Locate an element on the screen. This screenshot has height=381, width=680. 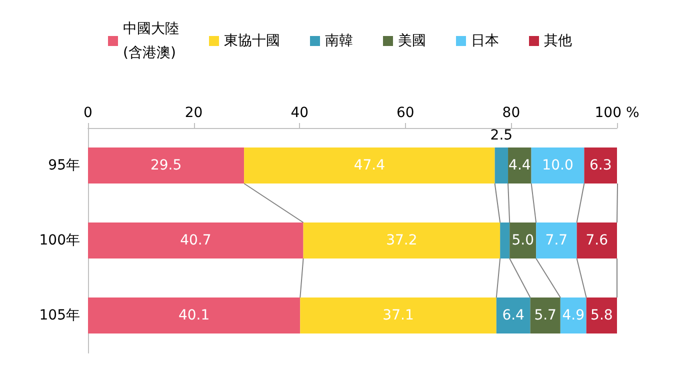
data-label: 37.2 is located at coordinates (402, 240).